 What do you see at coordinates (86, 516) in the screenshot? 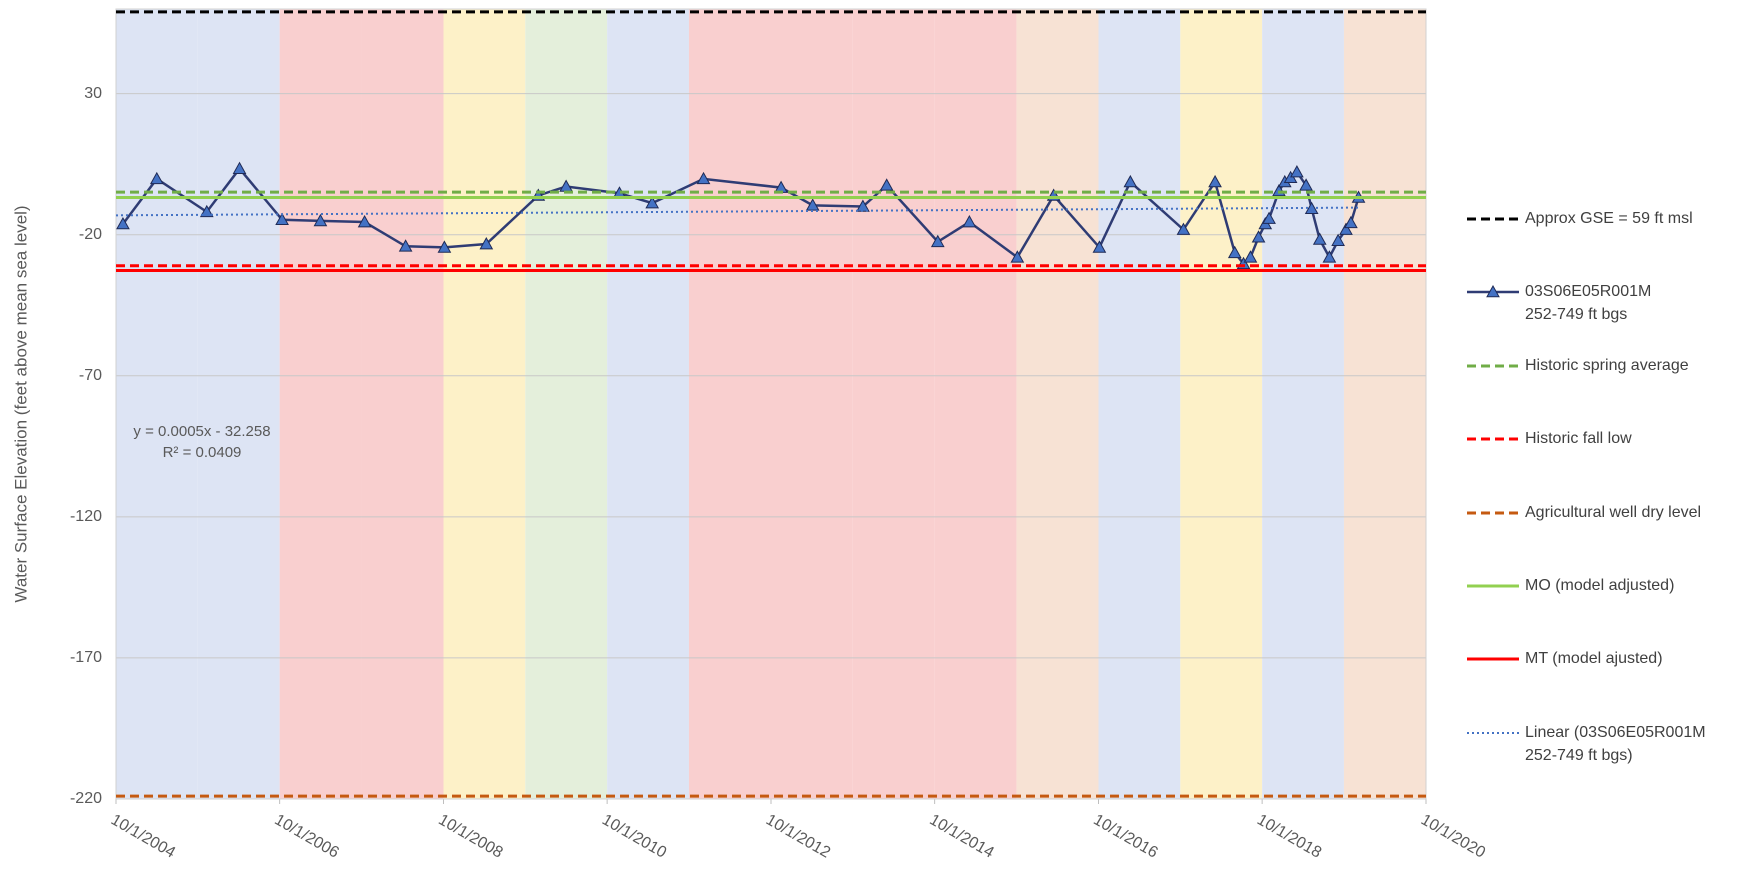
I see `y-tick-label: -120` at bounding box center [86, 516].